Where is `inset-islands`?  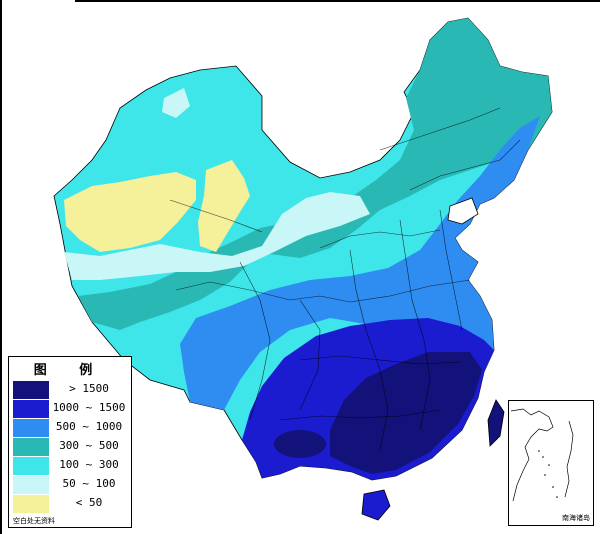 inset-islands is located at coordinates (548, 474).